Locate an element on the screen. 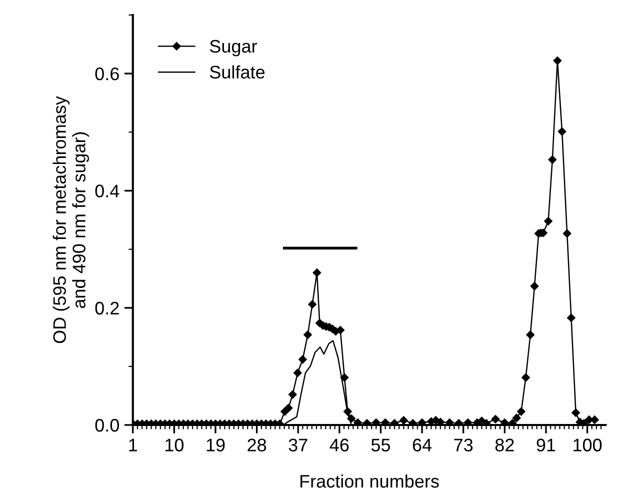 The width and height of the screenshot is (618, 500). legend-label: Sulfate is located at coordinates (237, 72).